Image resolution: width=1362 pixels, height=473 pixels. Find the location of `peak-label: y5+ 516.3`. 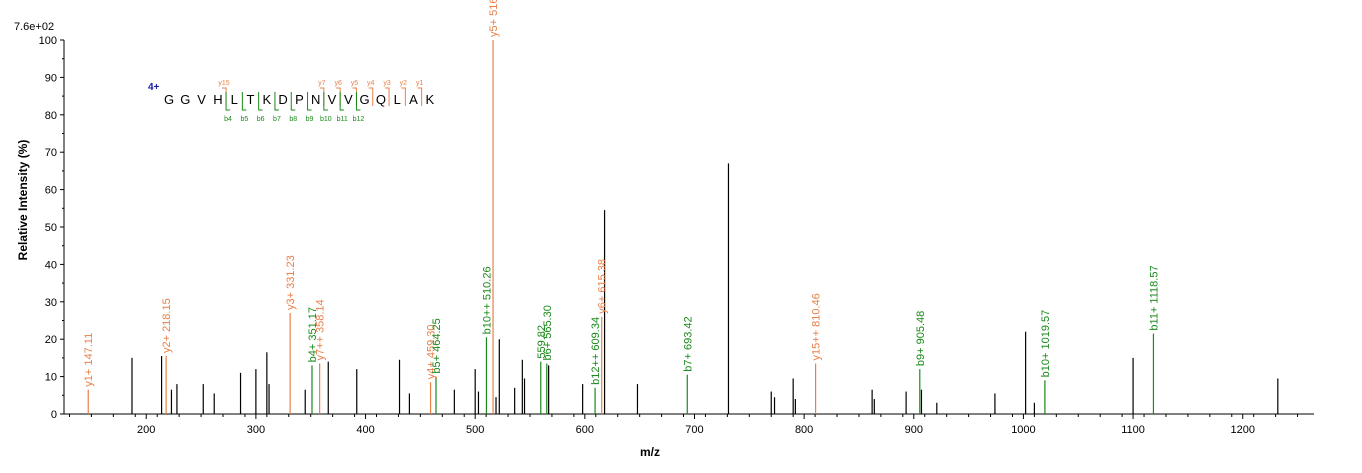

peak-label: y5+ 516.3 is located at coordinates (494, 18).